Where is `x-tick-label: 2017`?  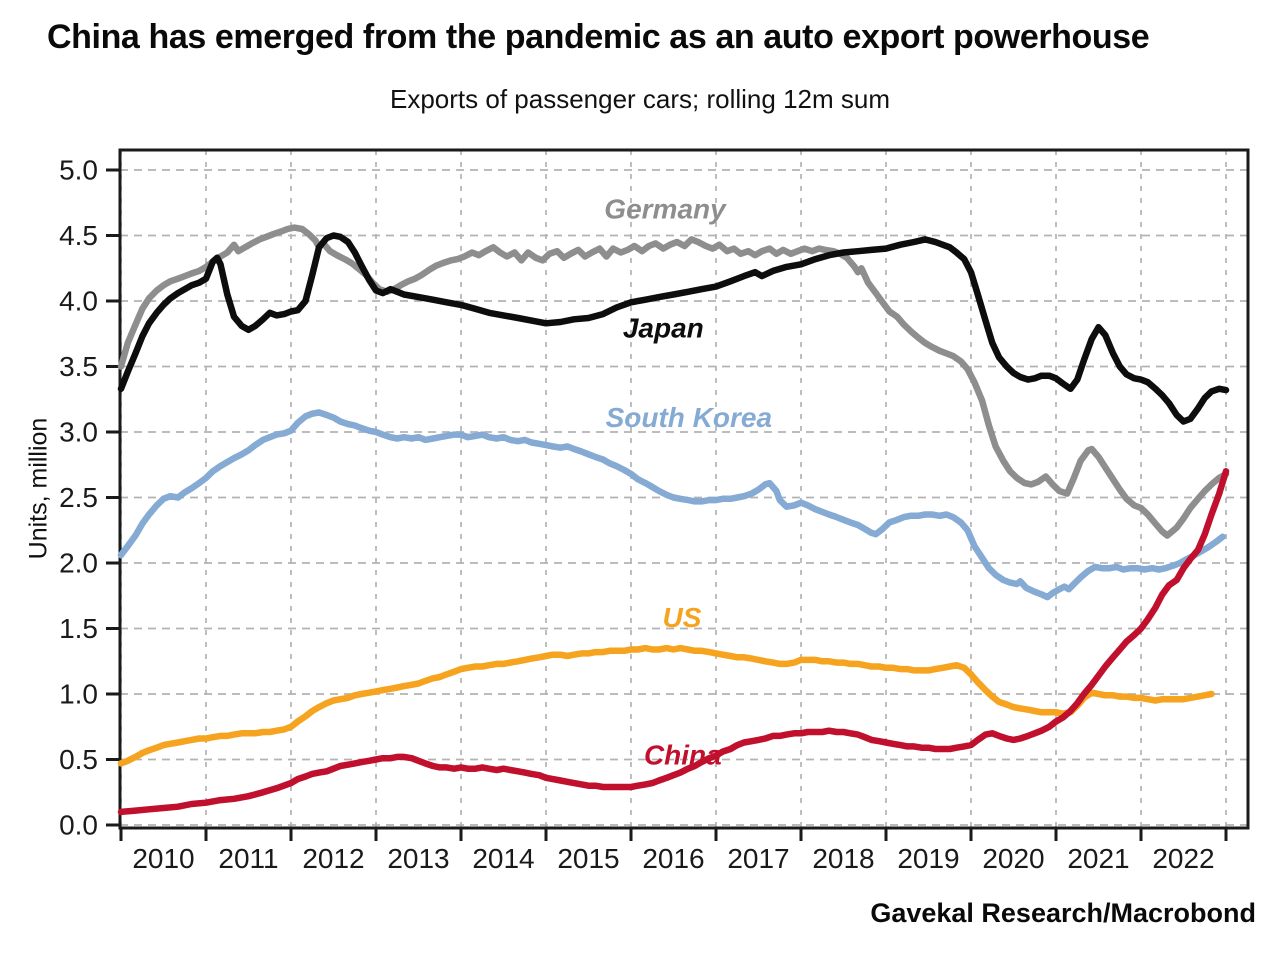
x-tick-label: 2017 is located at coordinates (758, 858).